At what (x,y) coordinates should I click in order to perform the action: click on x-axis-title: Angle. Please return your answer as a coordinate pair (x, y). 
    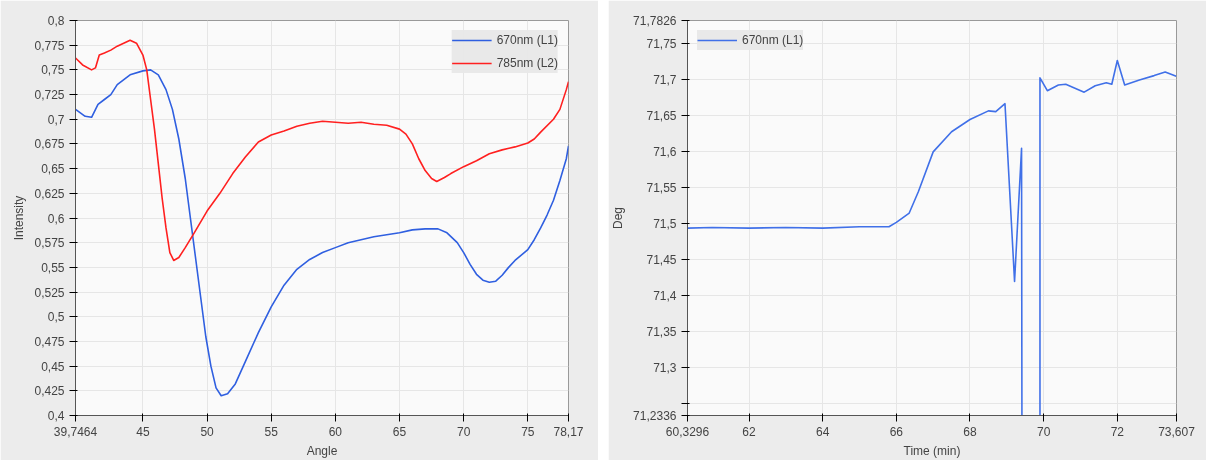
    Looking at the image, I should click on (322, 450).